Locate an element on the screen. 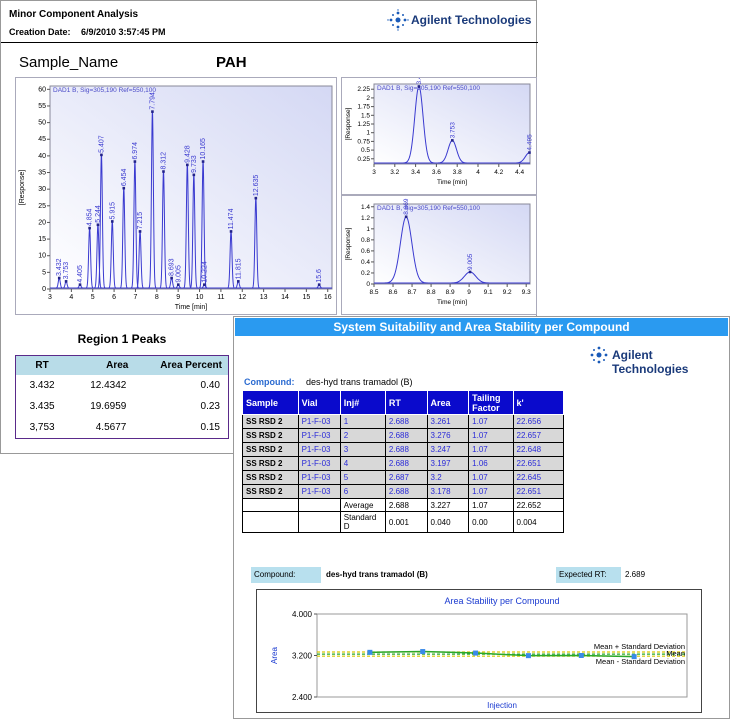  table-row: SS RSD 2 P1-F-03 6 2.688 3.178 1.07 22.651 is located at coordinates (403, 491).